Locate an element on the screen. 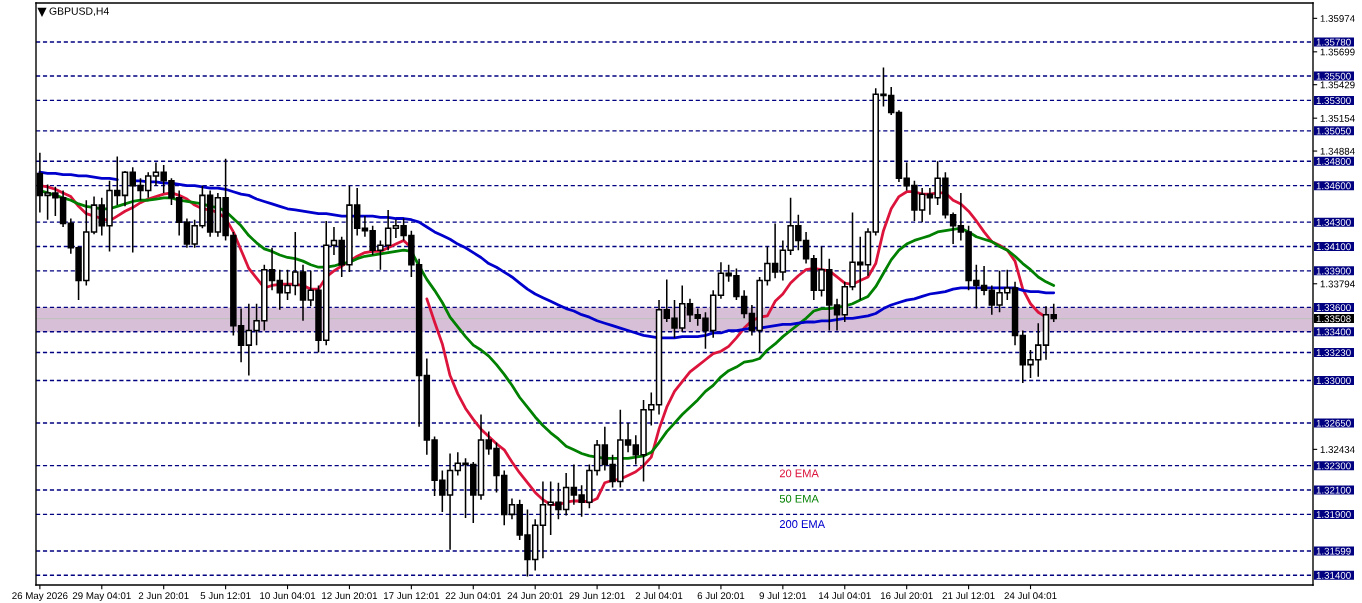 Image resolution: width=1362 pixels, height=603 pixels. text: 200 EMA is located at coordinates (802, 524).